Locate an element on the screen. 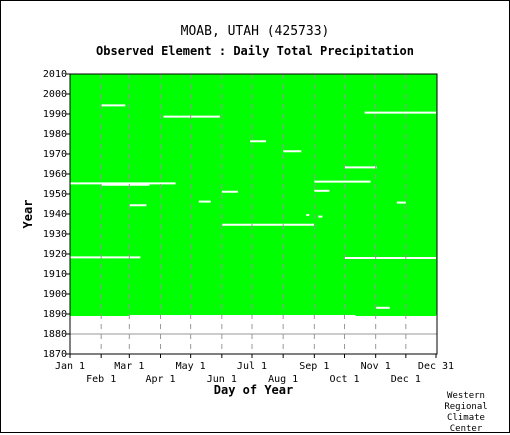 This screenshot has width=510, height=435. x-tick-label: Aug 1 is located at coordinates (283, 379).